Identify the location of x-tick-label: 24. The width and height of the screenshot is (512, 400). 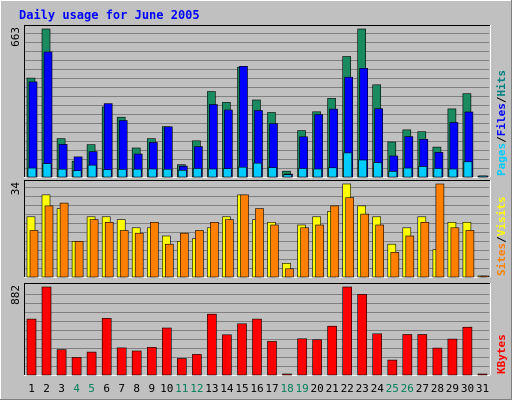
(378, 388).